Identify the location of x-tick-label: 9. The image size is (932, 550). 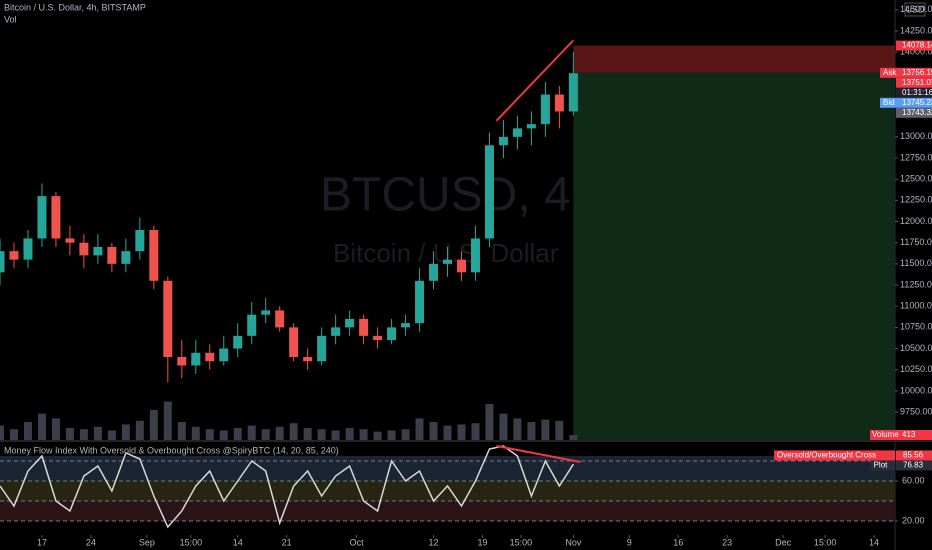
(629, 542).